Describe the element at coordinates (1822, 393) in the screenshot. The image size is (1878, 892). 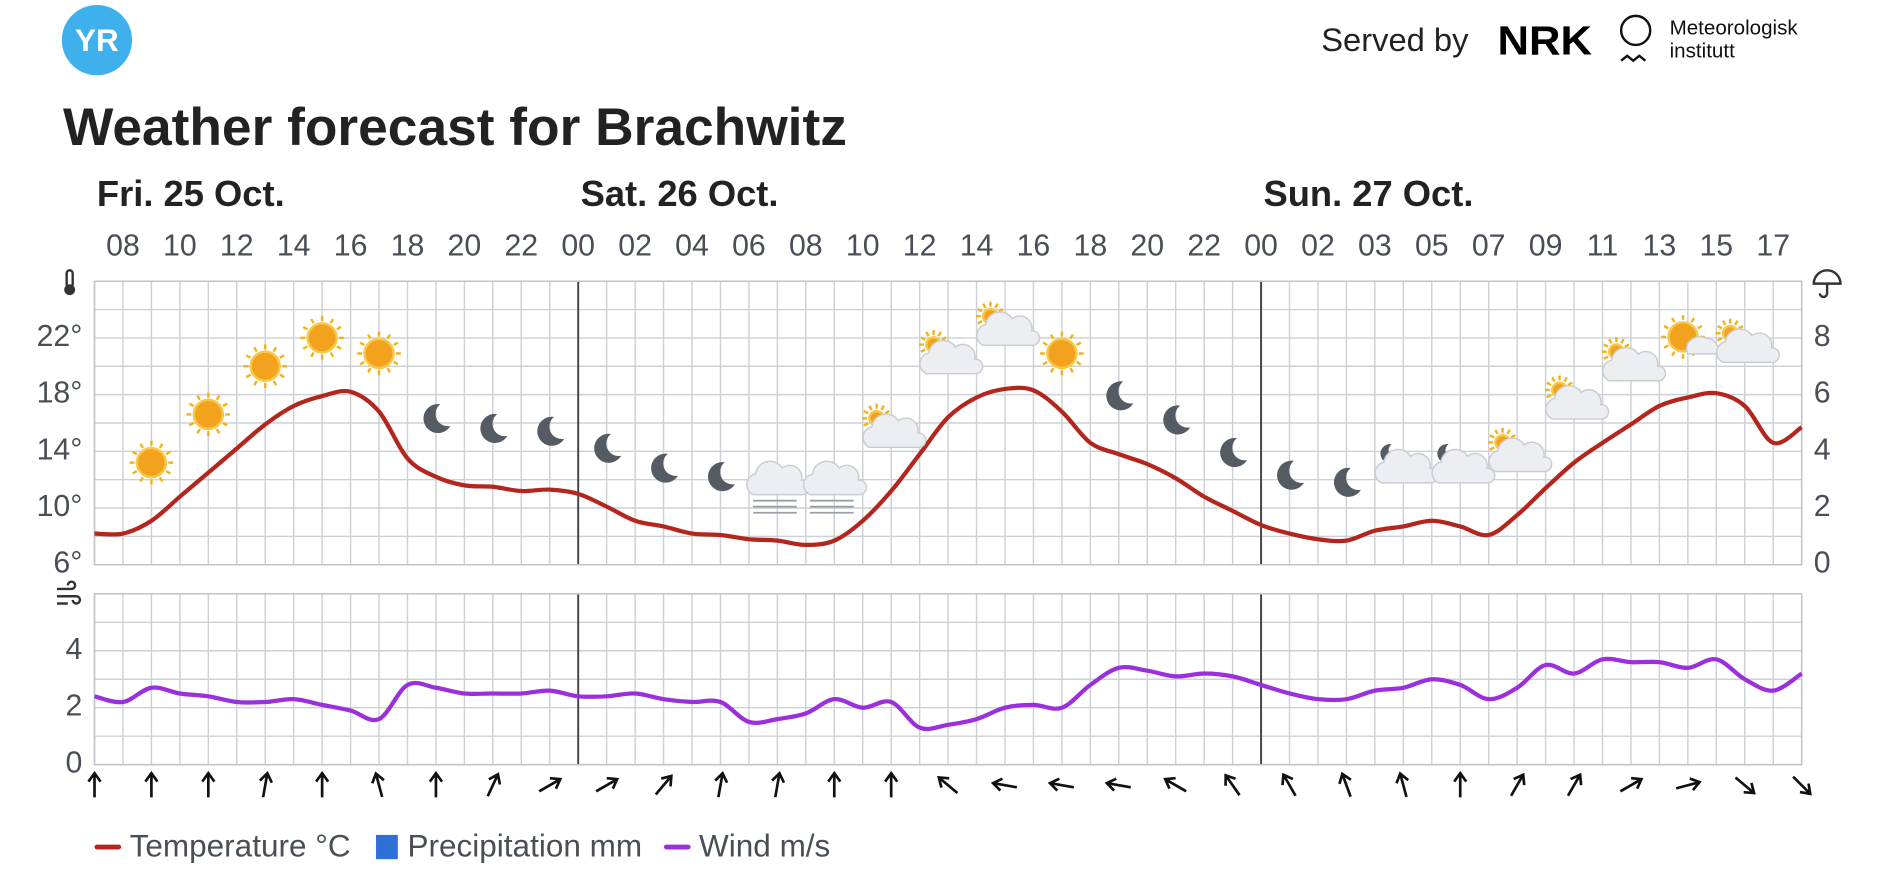
I see `y2-tick-label: 6` at that location.